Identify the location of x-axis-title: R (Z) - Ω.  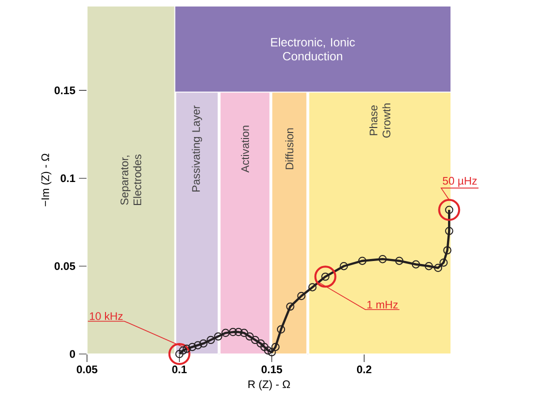
(269, 385).